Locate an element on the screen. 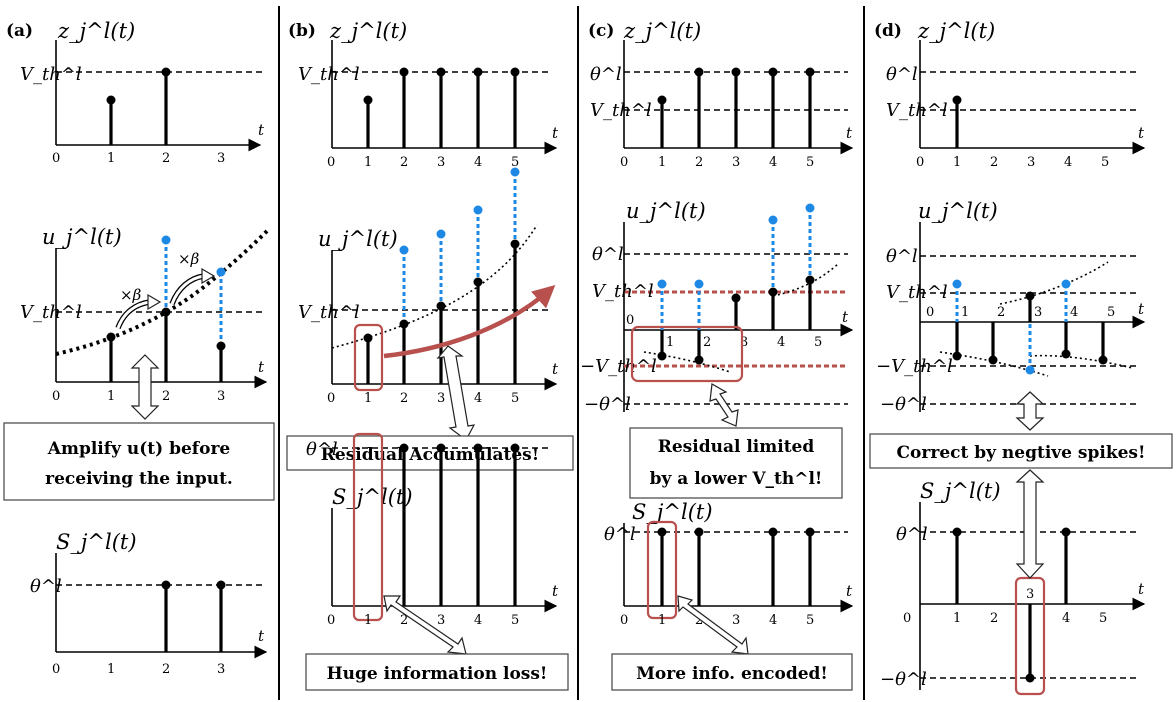 This screenshot has width=1176, height=702. panel-b-mid-vth: V_th^l is located at coordinates (329, 312).